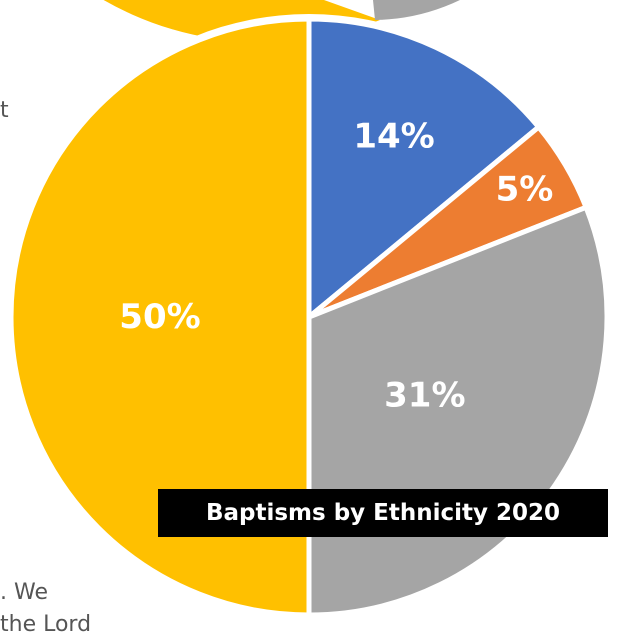  What do you see at coordinates (4, 110) in the screenshot?
I see `body-text-fragment: t` at bounding box center [4, 110].